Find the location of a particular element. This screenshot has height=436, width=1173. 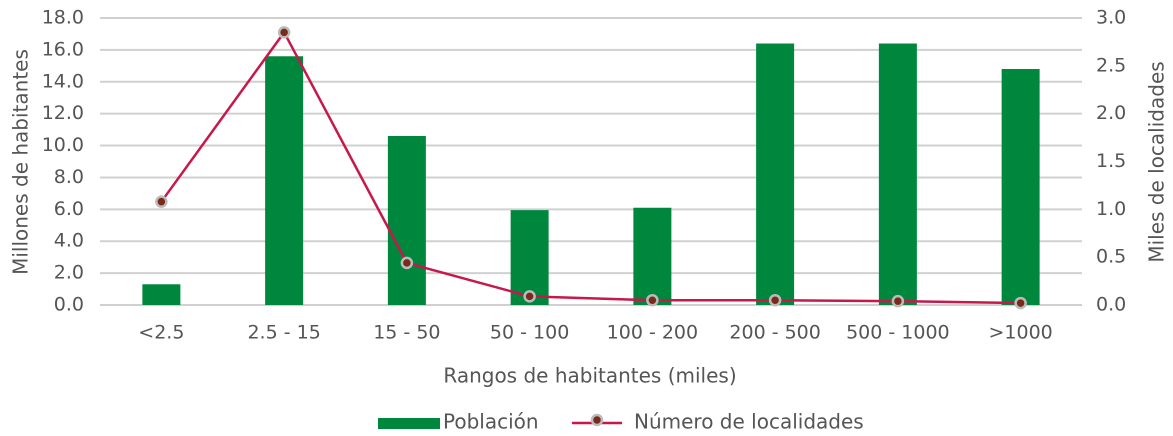

x-tick-label: 500 - 1000 is located at coordinates (898, 333).